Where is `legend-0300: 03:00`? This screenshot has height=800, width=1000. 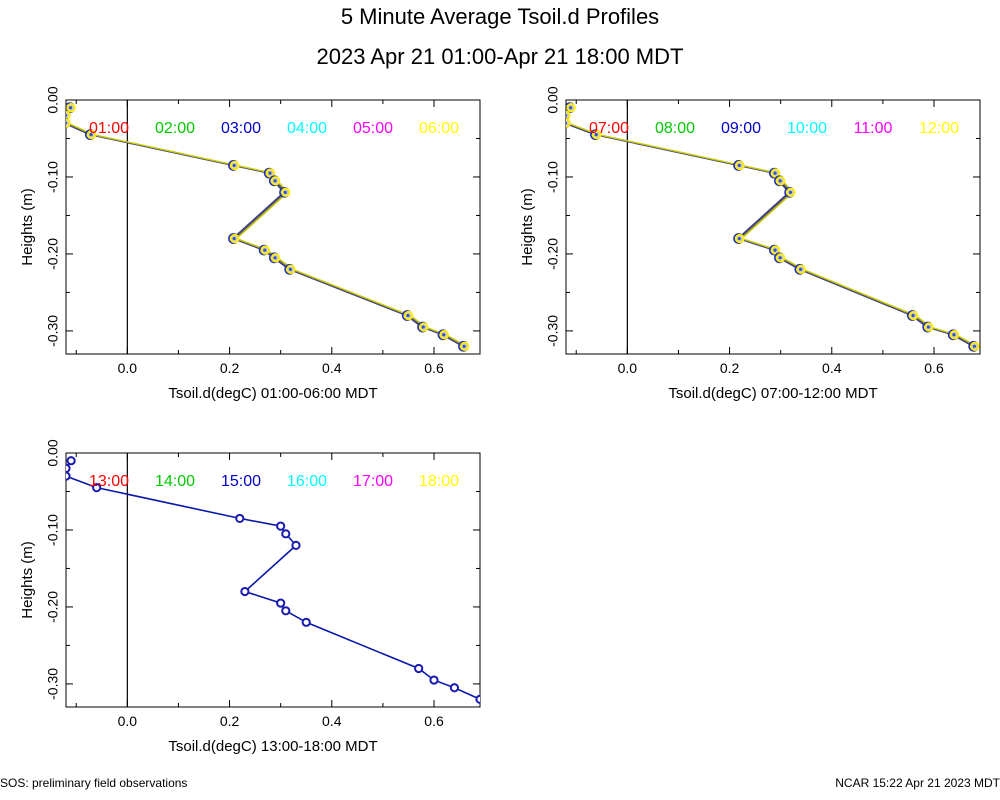 legend-0300: 03:00 is located at coordinates (241, 128).